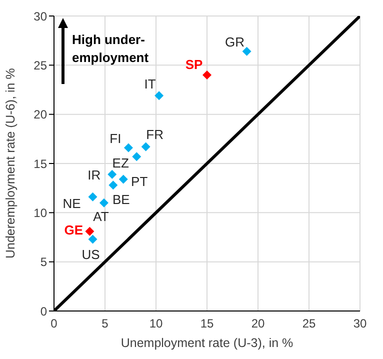 The image size is (383, 359). Describe the element at coordinates (94, 174) in the screenshot. I see `annotation: IR` at that location.